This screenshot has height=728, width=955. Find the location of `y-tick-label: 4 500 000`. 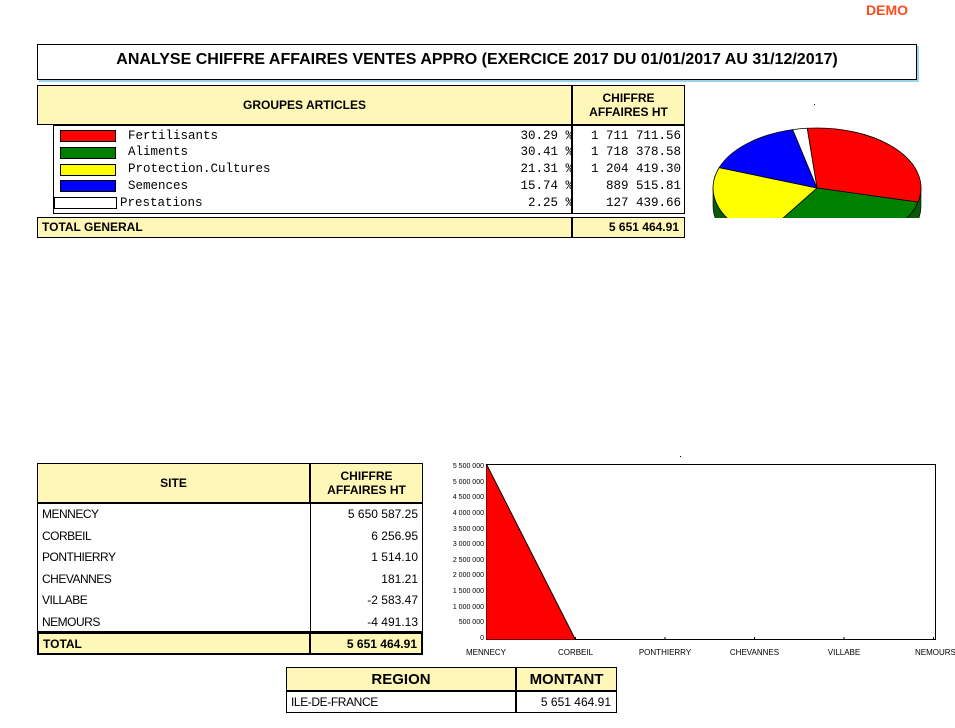

y-tick-label: 4 500 000 is located at coordinates (468, 498).